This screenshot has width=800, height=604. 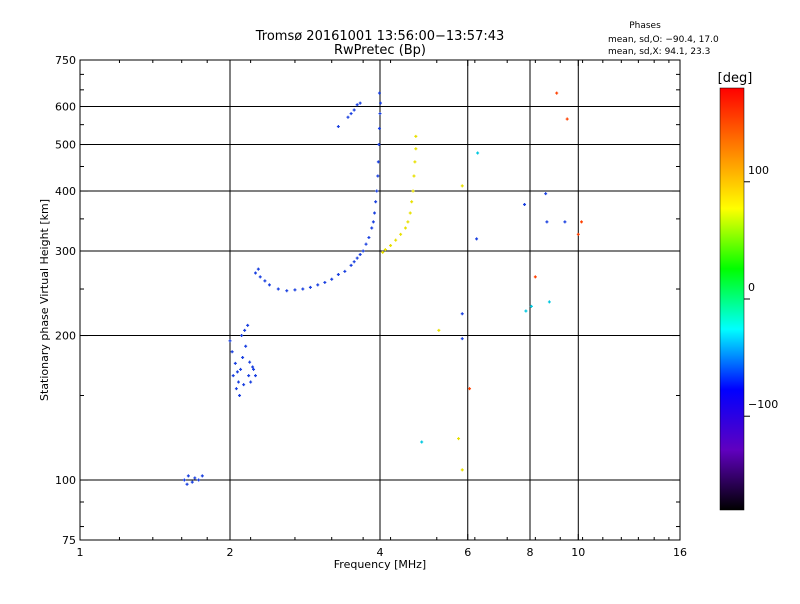 What do you see at coordinates (69, 540) in the screenshot?
I see `y-tick-label: 75` at bounding box center [69, 540].